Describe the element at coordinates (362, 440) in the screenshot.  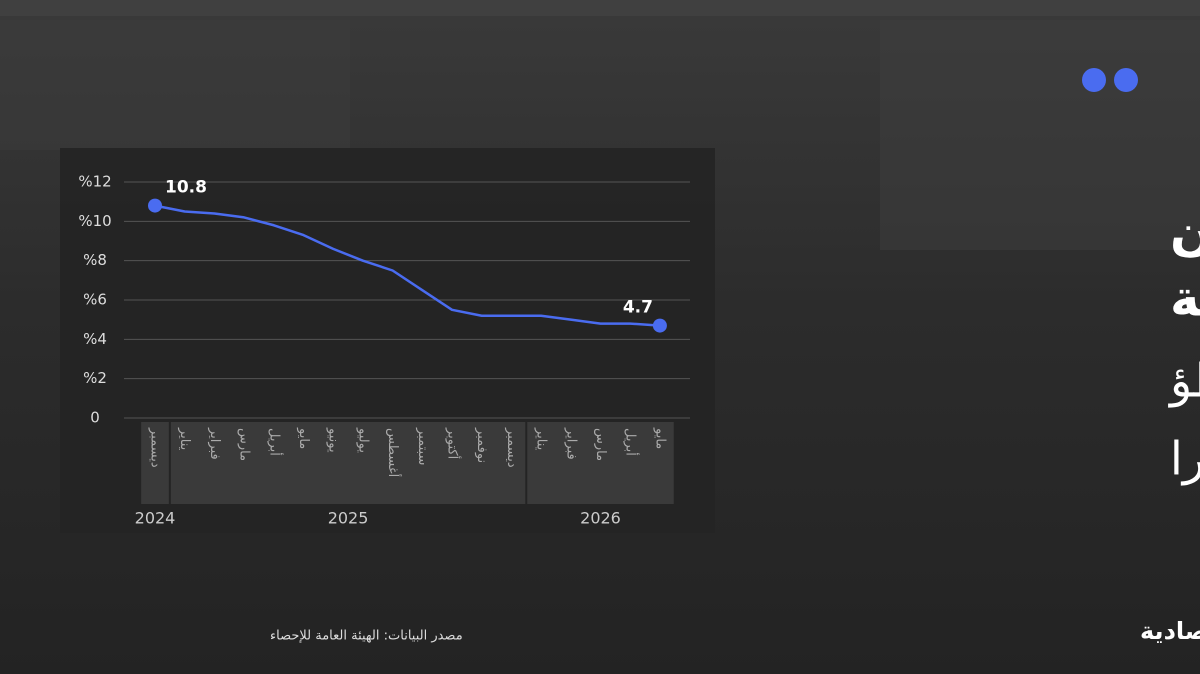
I see `x-tick-label: يوليو` at that location.